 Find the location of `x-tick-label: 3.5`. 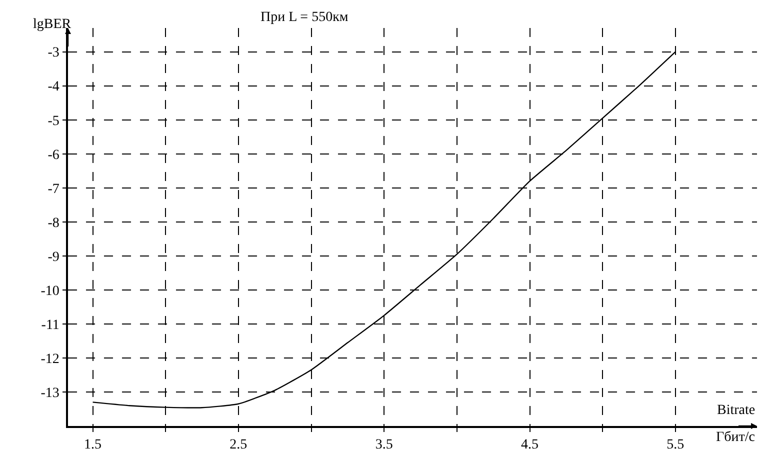

x-tick-label: 3.5 is located at coordinates (384, 444).